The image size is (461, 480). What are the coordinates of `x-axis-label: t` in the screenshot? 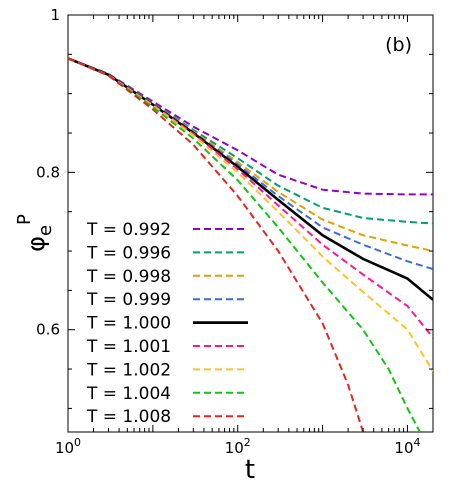 It's located at (250, 467).